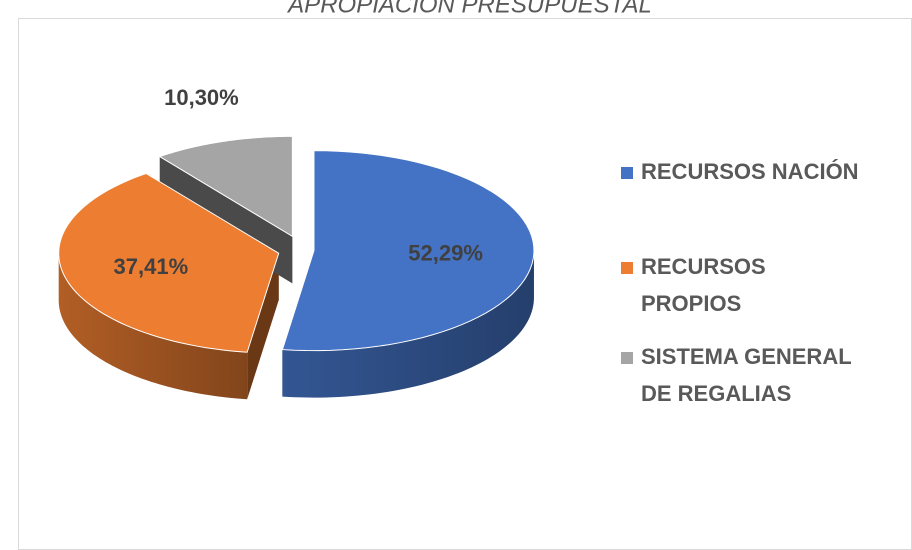 The width and height of the screenshot is (912, 550). What do you see at coordinates (703, 285) in the screenshot?
I see `legend-label: RECURSOS PROPIOS` at bounding box center [703, 285].